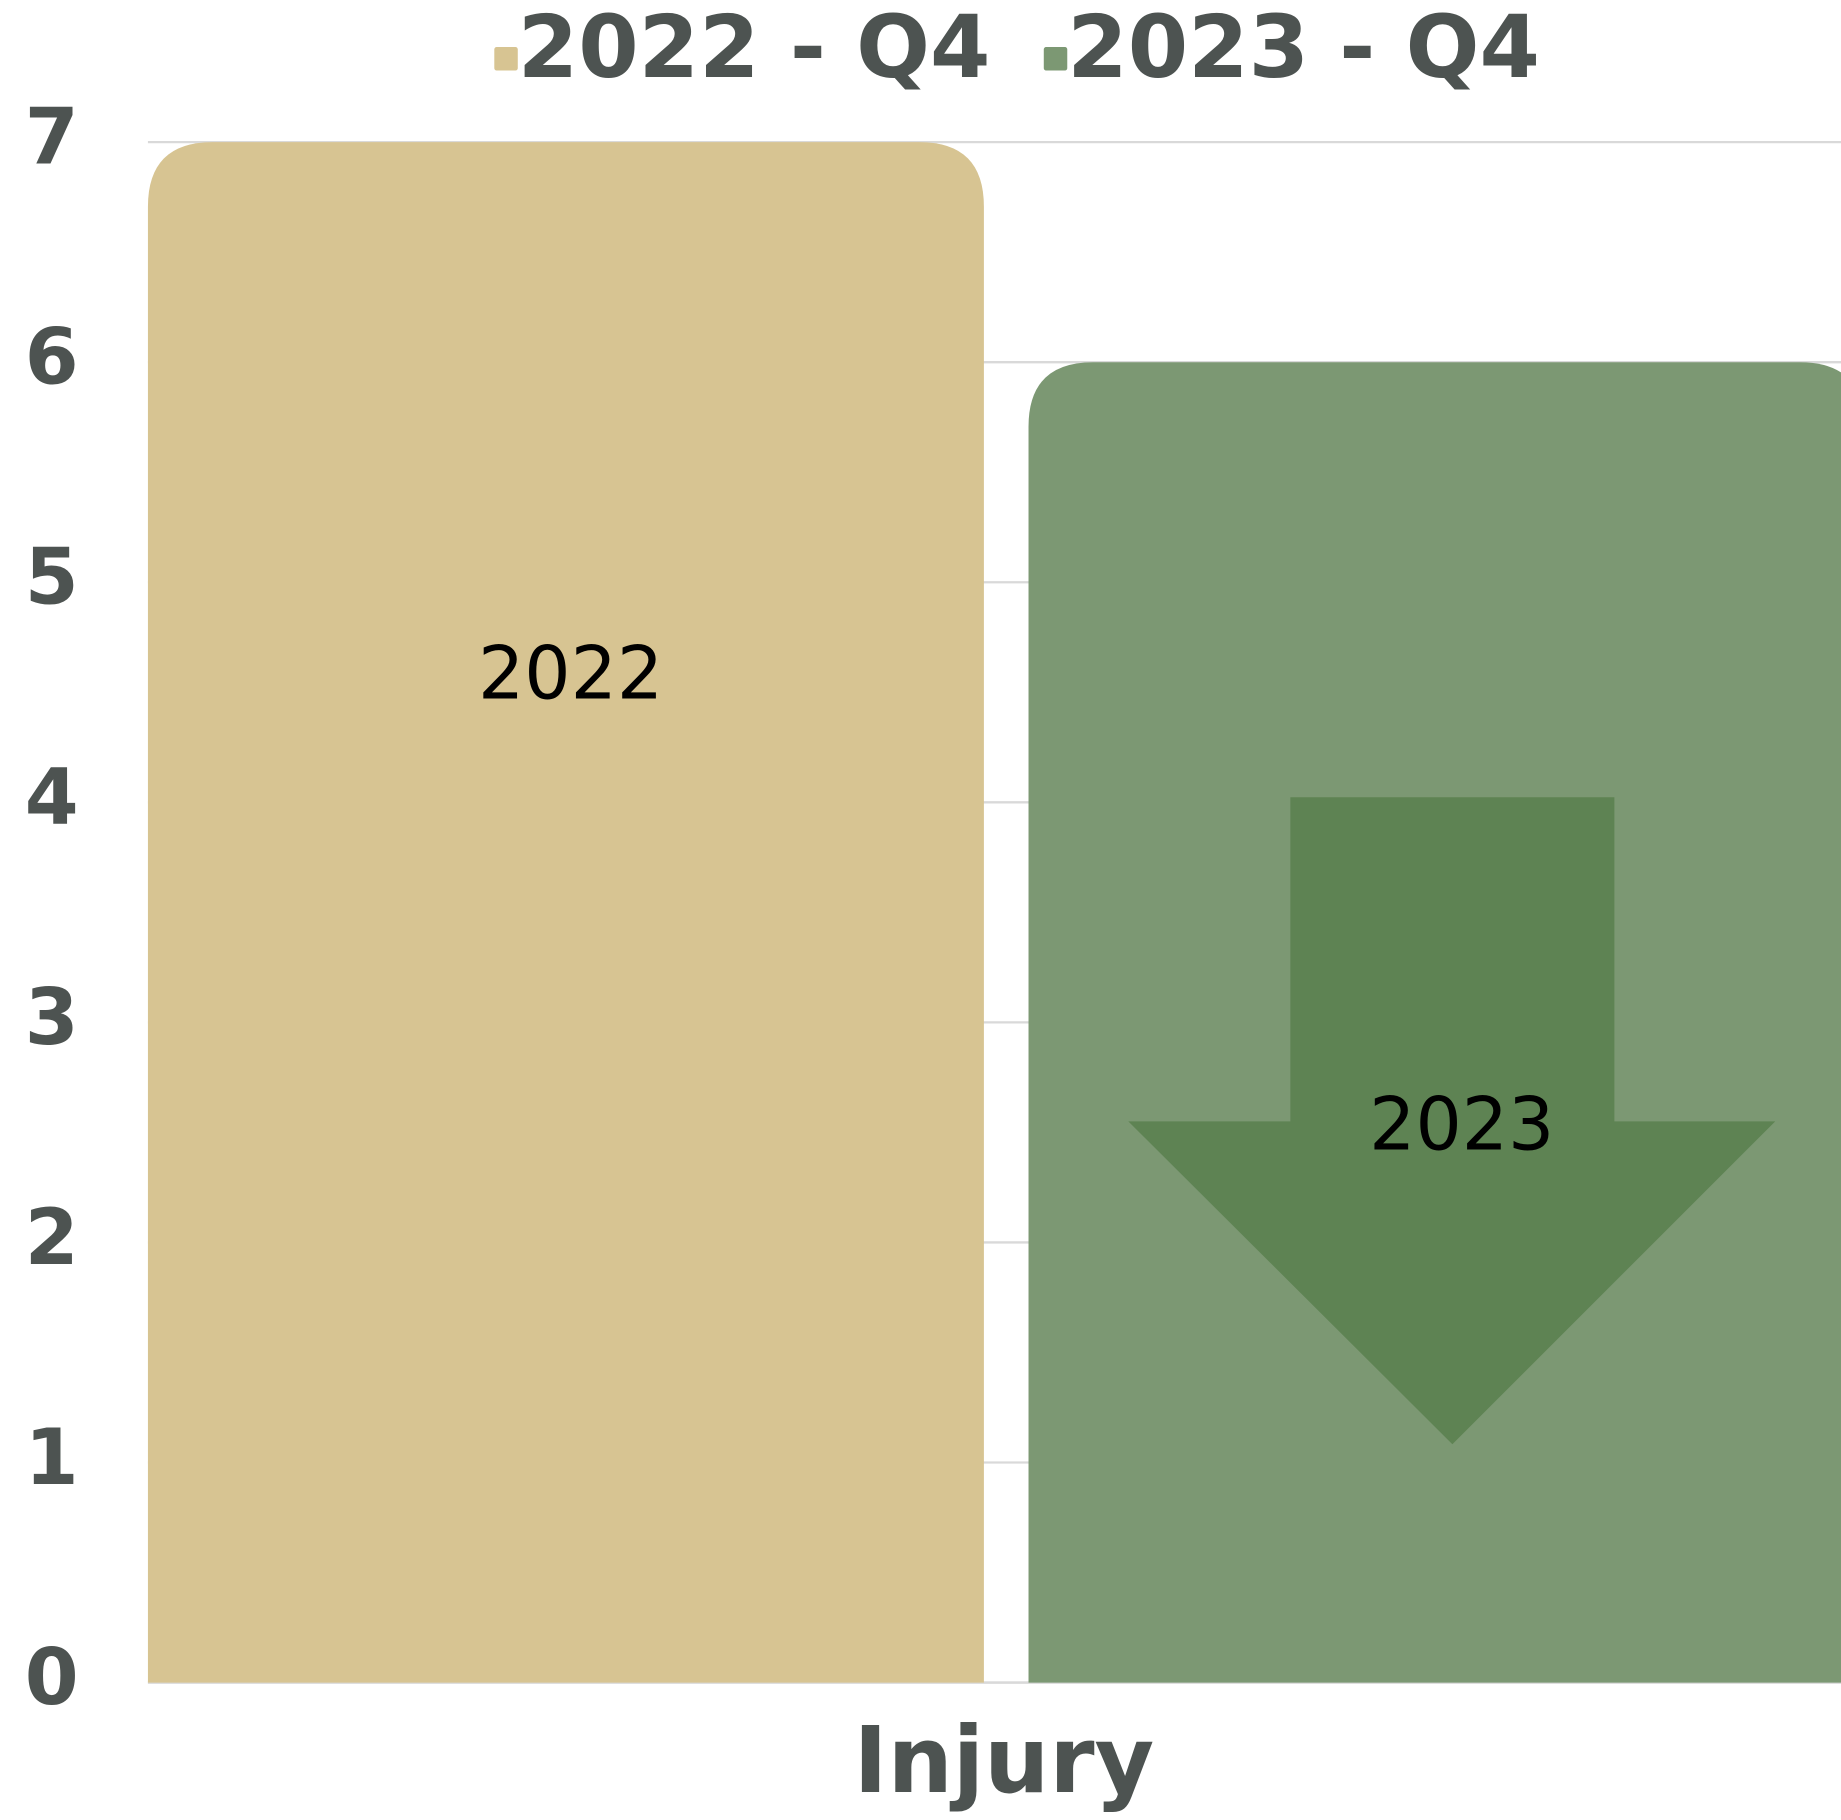 This screenshot has width=1841, height=1820. I want to click on y-tick-label: 3, so click(52, 1018).